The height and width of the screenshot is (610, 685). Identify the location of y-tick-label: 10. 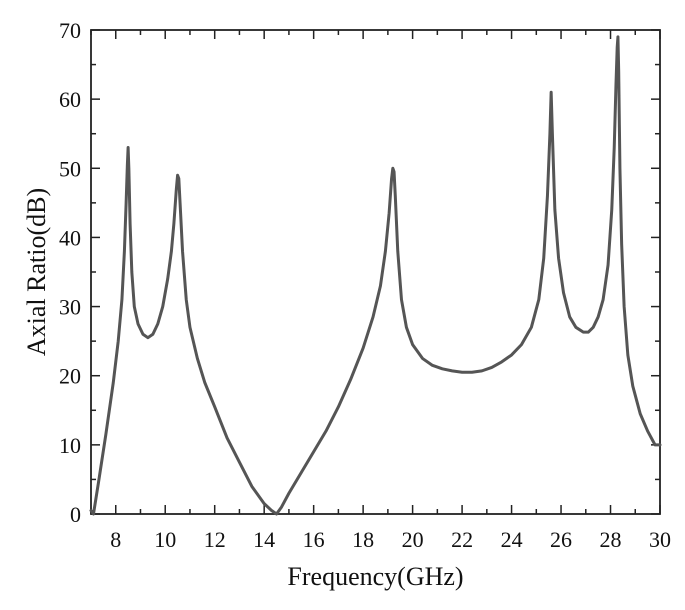
(70, 445).